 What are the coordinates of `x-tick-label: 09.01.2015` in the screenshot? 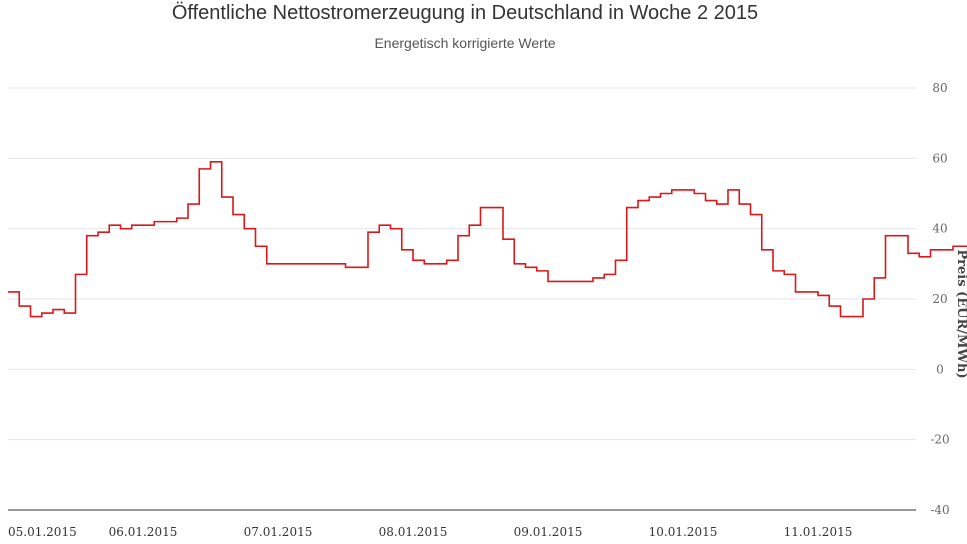 It's located at (548, 532).